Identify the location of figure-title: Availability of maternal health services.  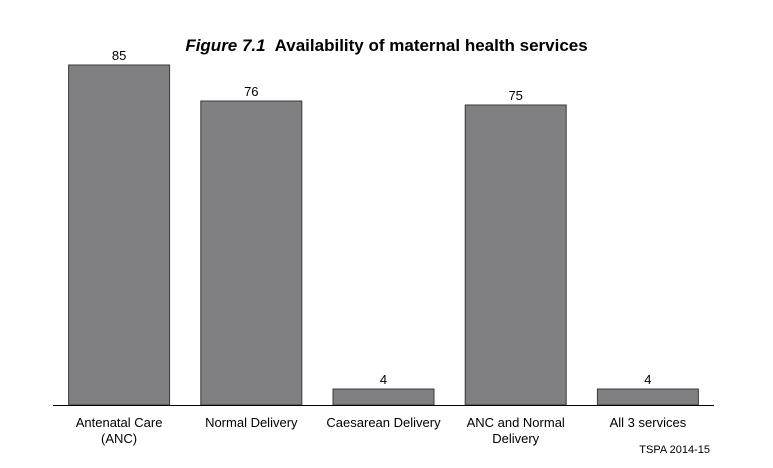
(431, 45).